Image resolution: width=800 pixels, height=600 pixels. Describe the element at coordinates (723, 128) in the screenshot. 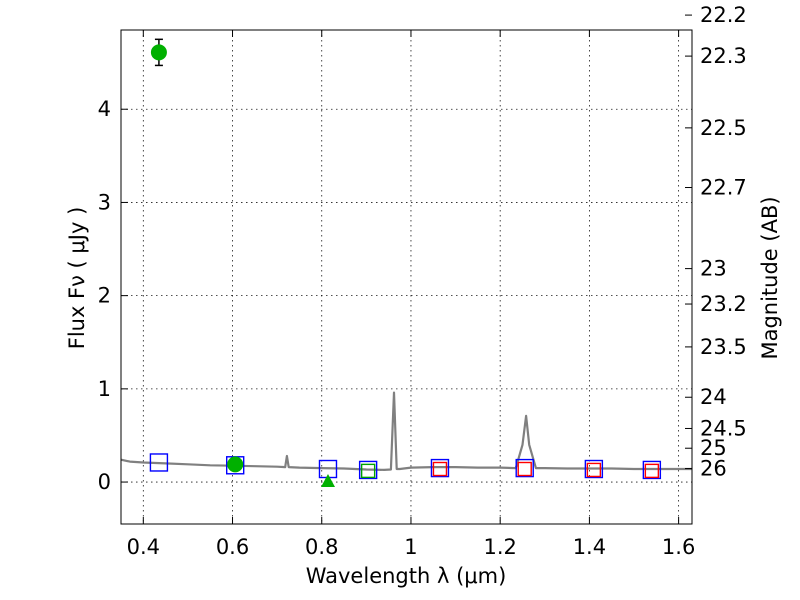

I see `magnitude-tick-label: 22.5` at that location.